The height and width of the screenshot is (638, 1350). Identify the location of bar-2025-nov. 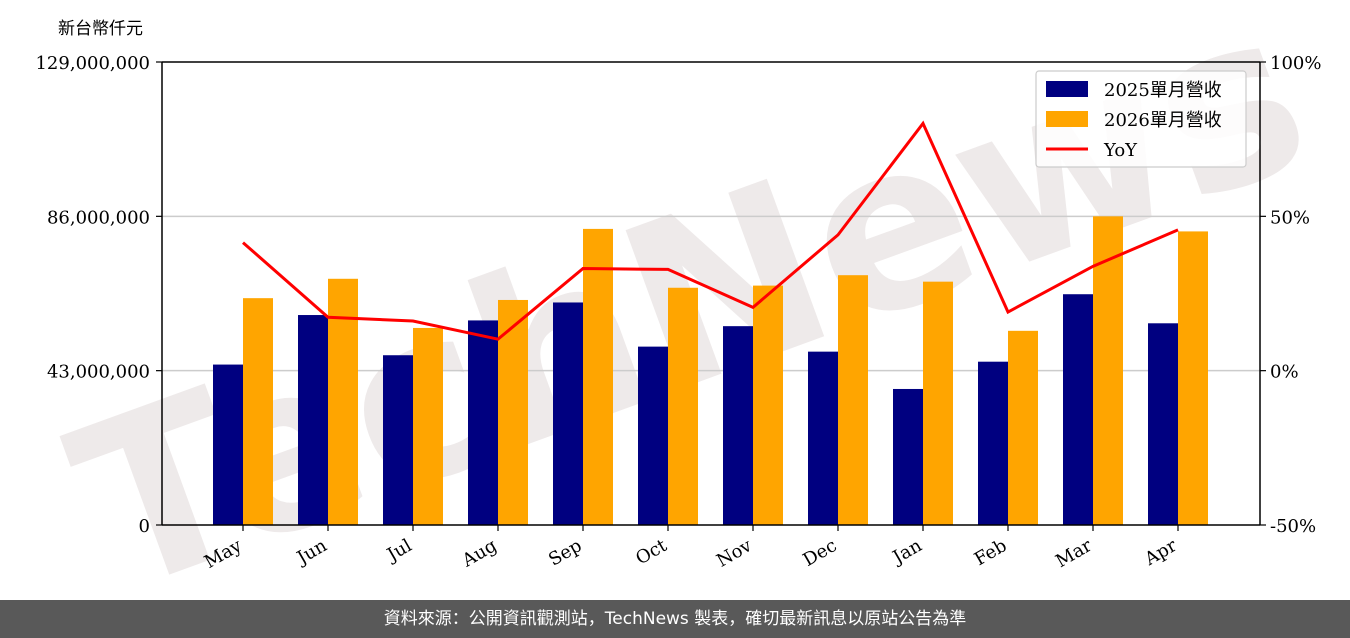
(738, 425).